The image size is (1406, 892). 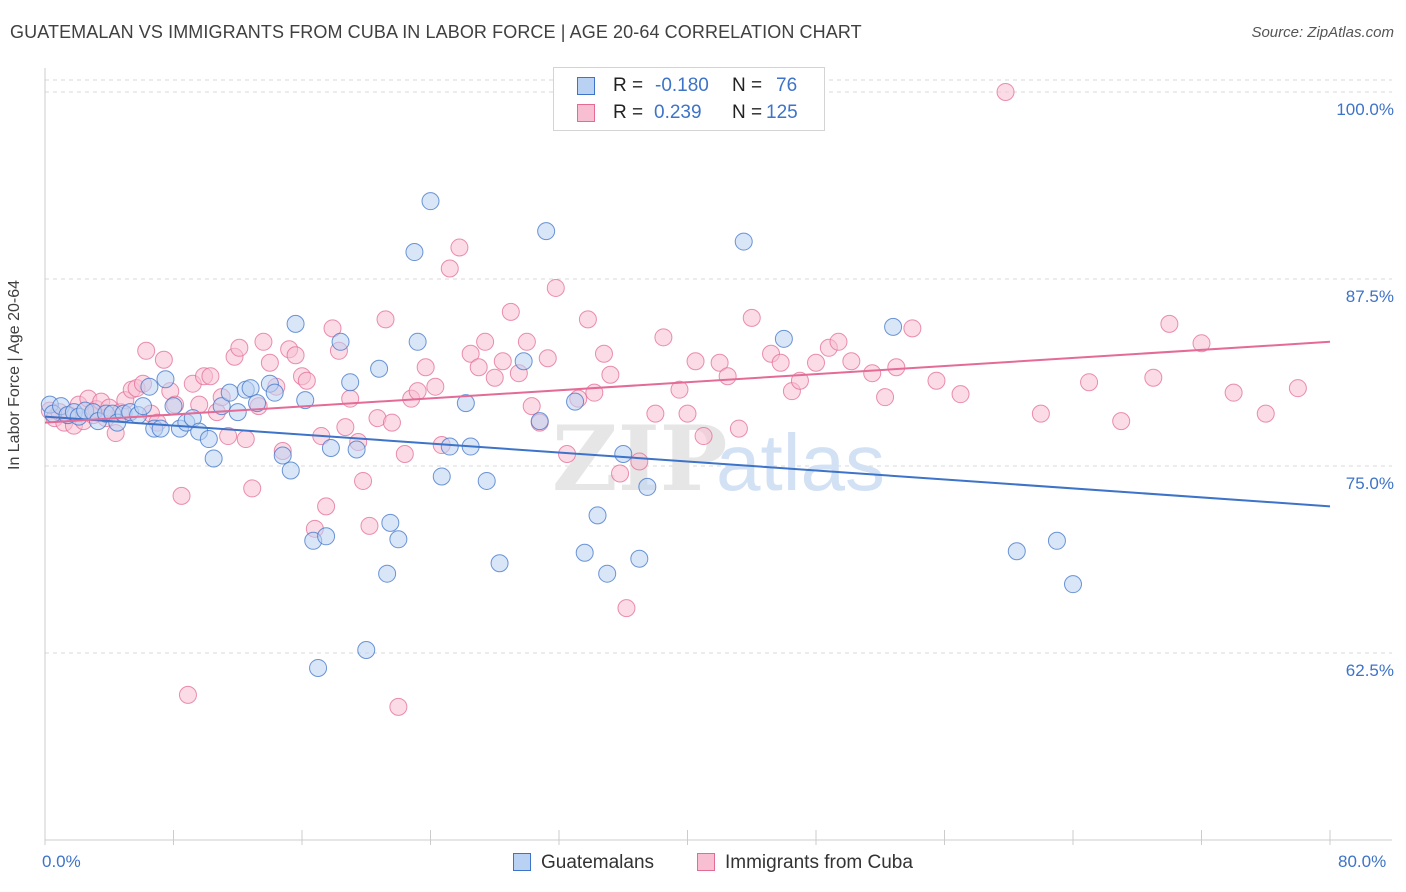 What do you see at coordinates (687, 382) in the screenshot?
I see `trend-line-cuba` at bounding box center [687, 382].